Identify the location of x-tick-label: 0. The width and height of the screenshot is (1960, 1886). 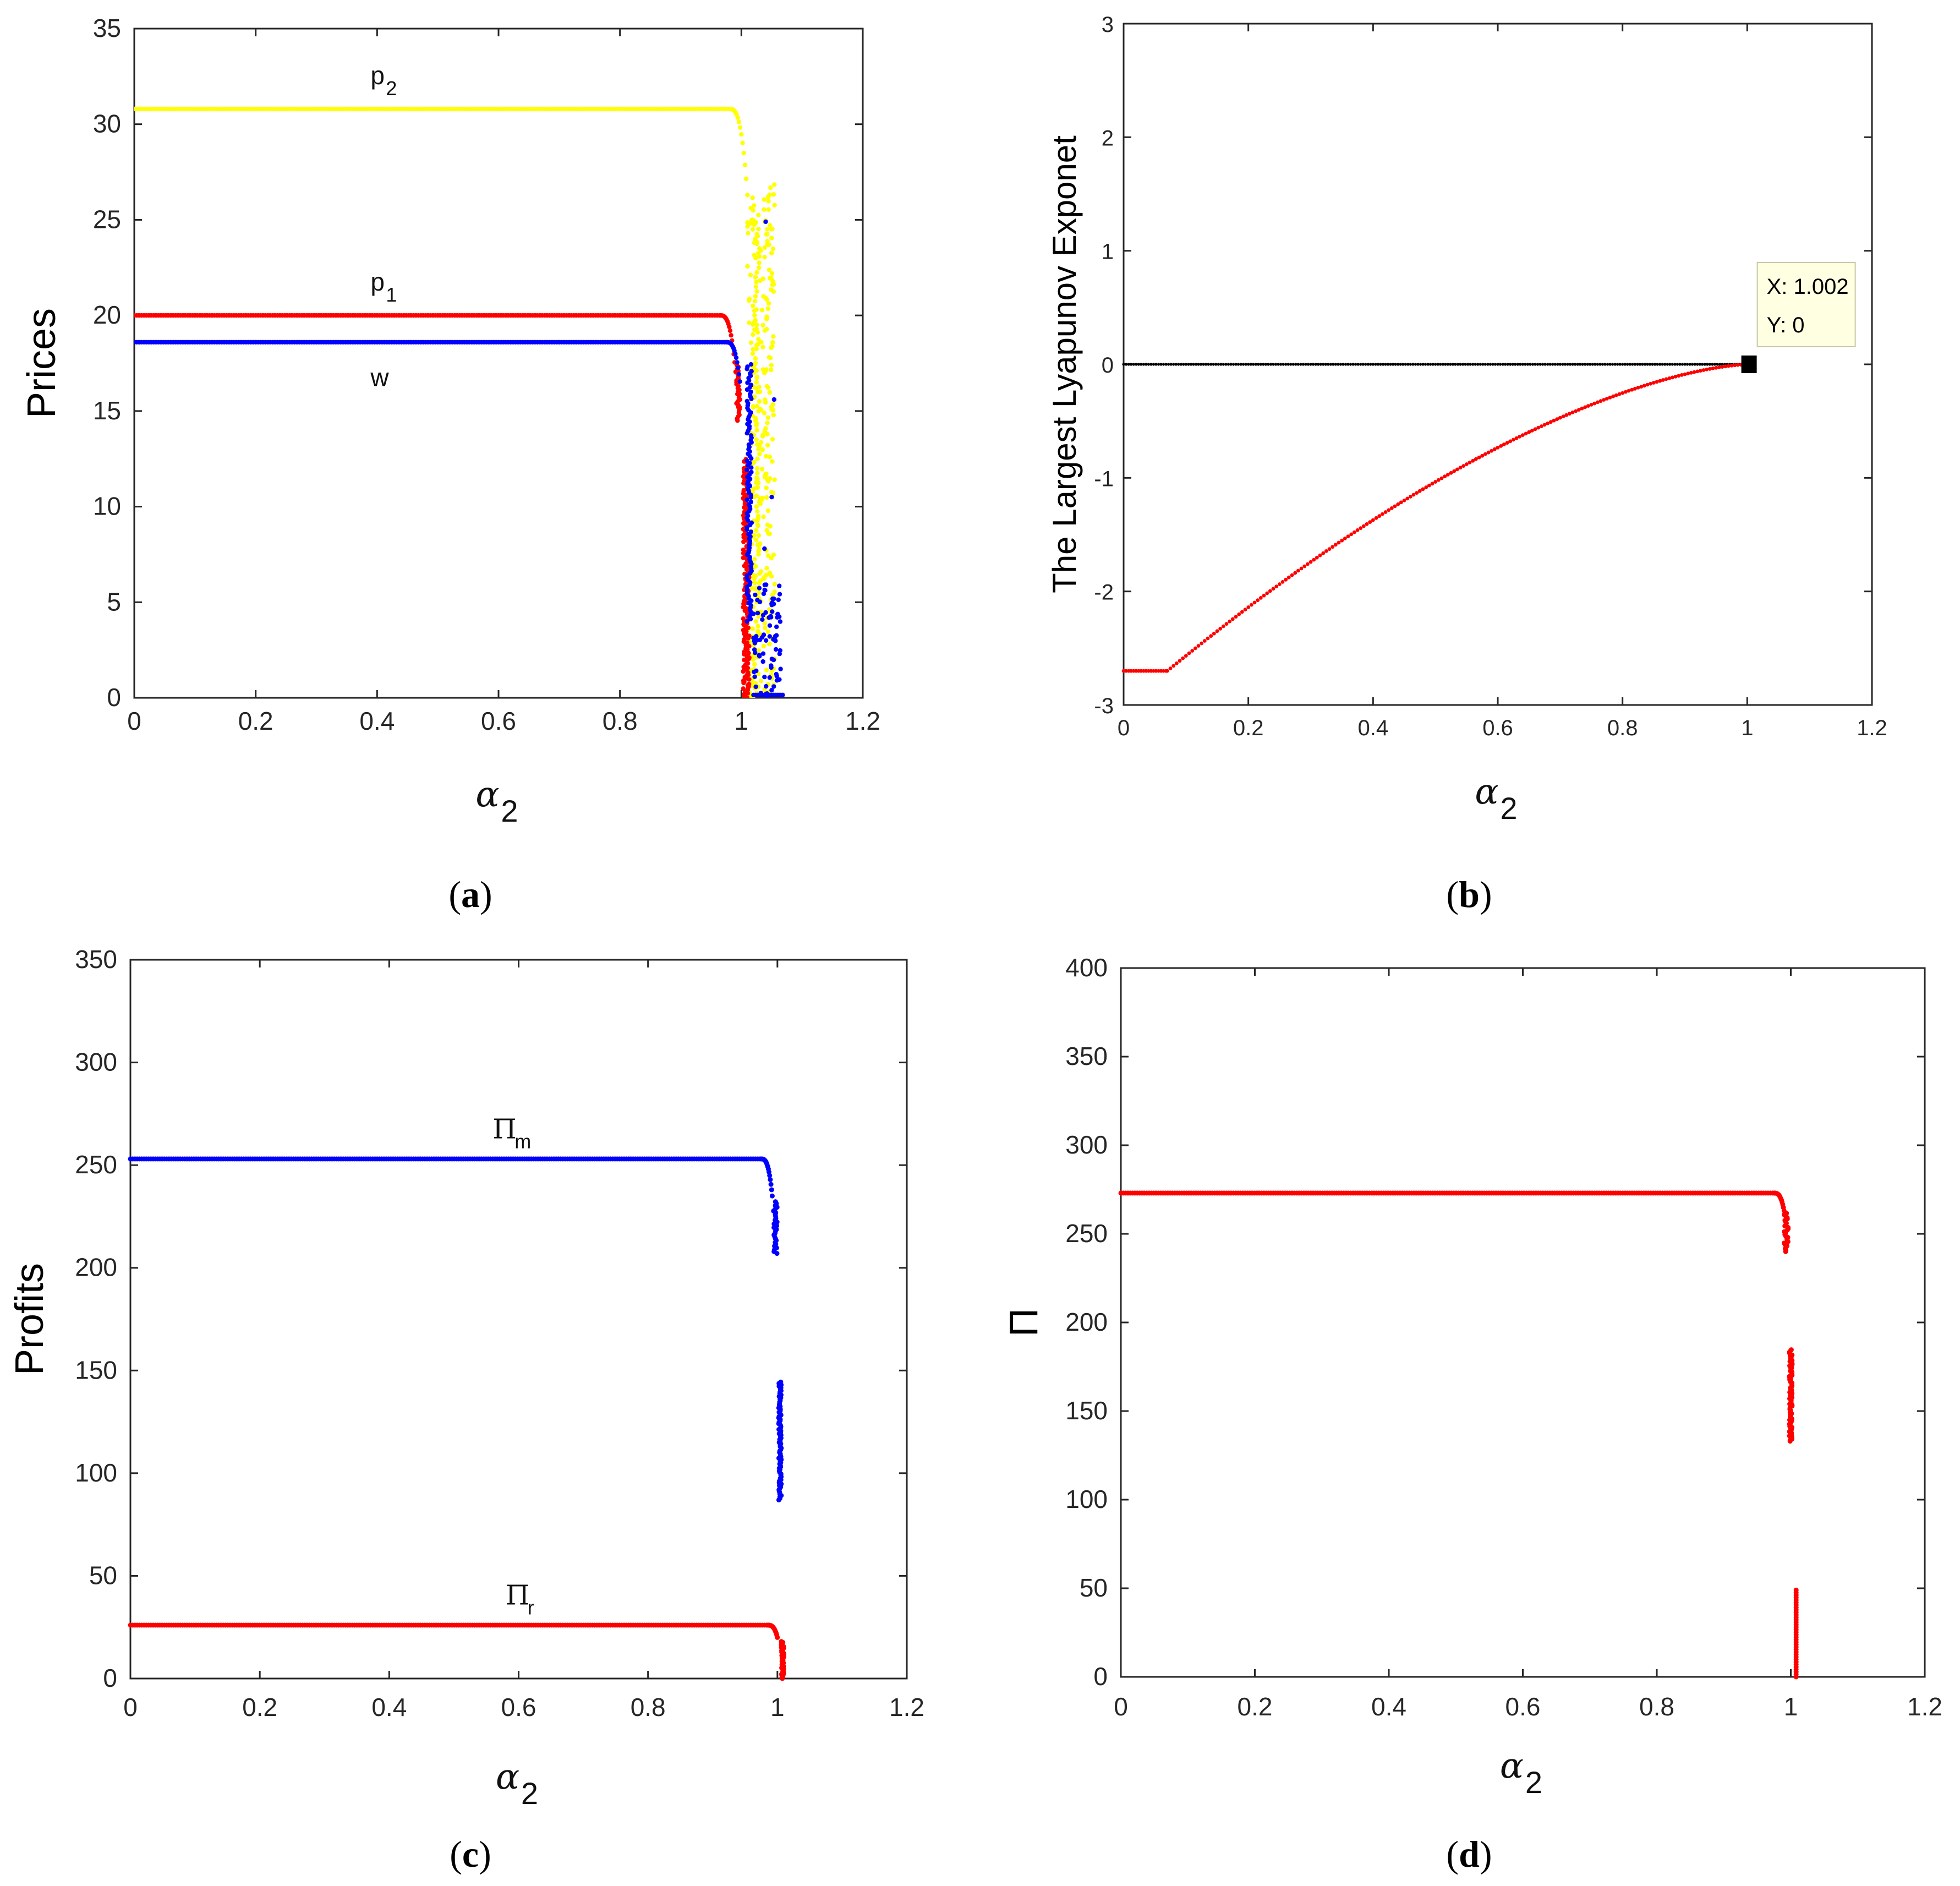
(1121, 1706).